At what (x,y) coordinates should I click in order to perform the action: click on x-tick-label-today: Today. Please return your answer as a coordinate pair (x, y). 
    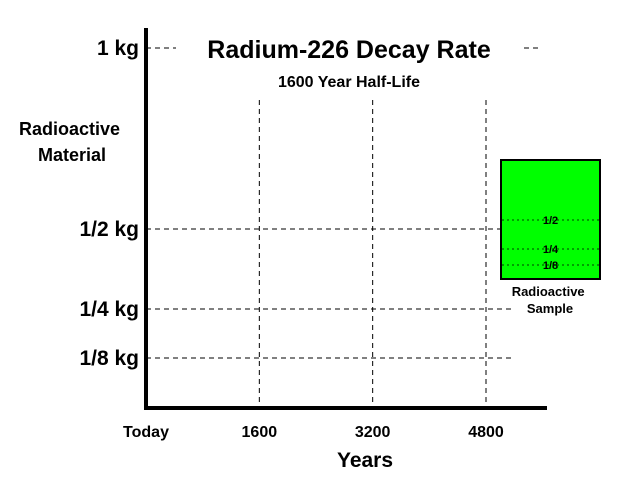
    Looking at the image, I should click on (146, 432).